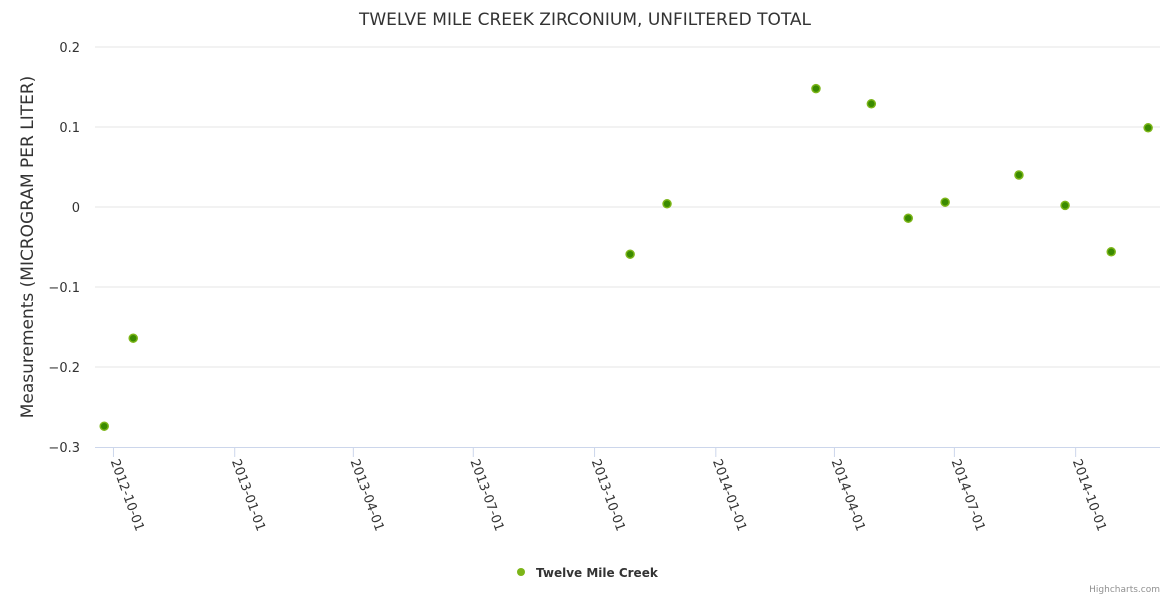 The image size is (1170, 600). What do you see at coordinates (968, 495) in the screenshot?
I see `x-tick-label: 2014-07-01` at bounding box center [968, 495].